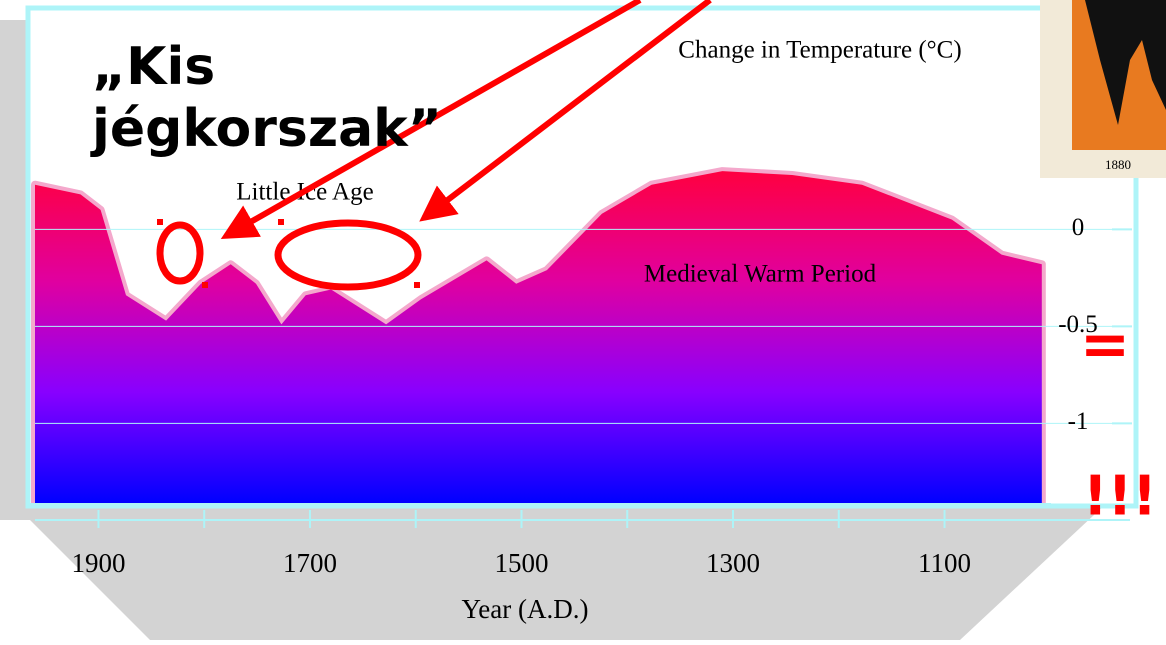 The width and height of the screenshot is (1166, 645). Describe the element at coordinates (540, 505) in the screenshot. I see `plot-bottom-cover` at that location.